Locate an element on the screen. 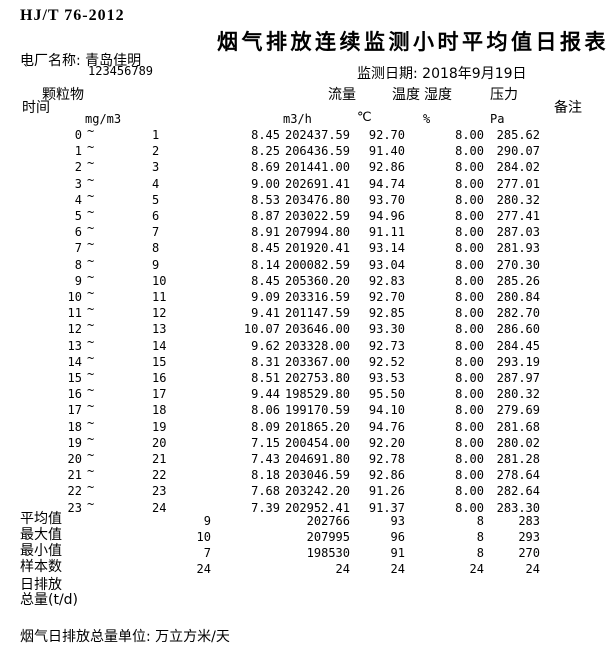  pressure-value: 281.68 is located at coordinates (518, 426).